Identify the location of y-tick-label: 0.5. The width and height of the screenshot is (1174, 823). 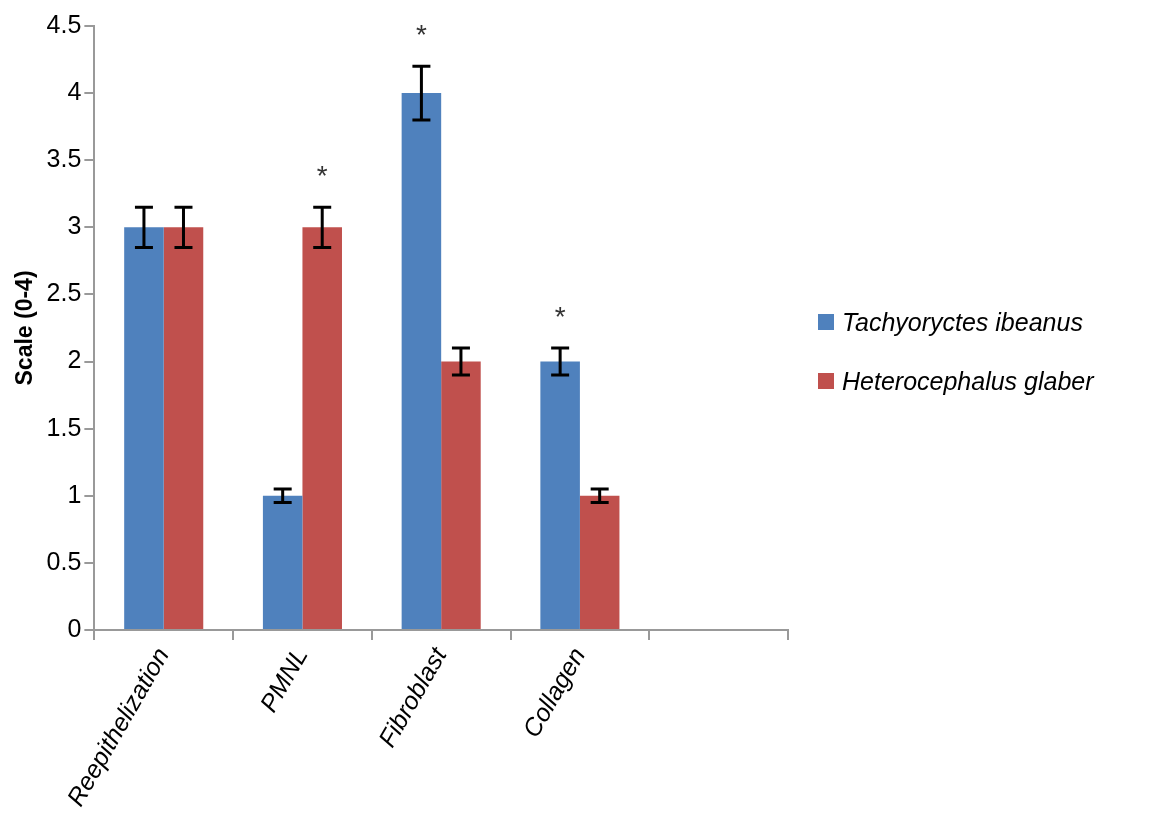
(64, 560).